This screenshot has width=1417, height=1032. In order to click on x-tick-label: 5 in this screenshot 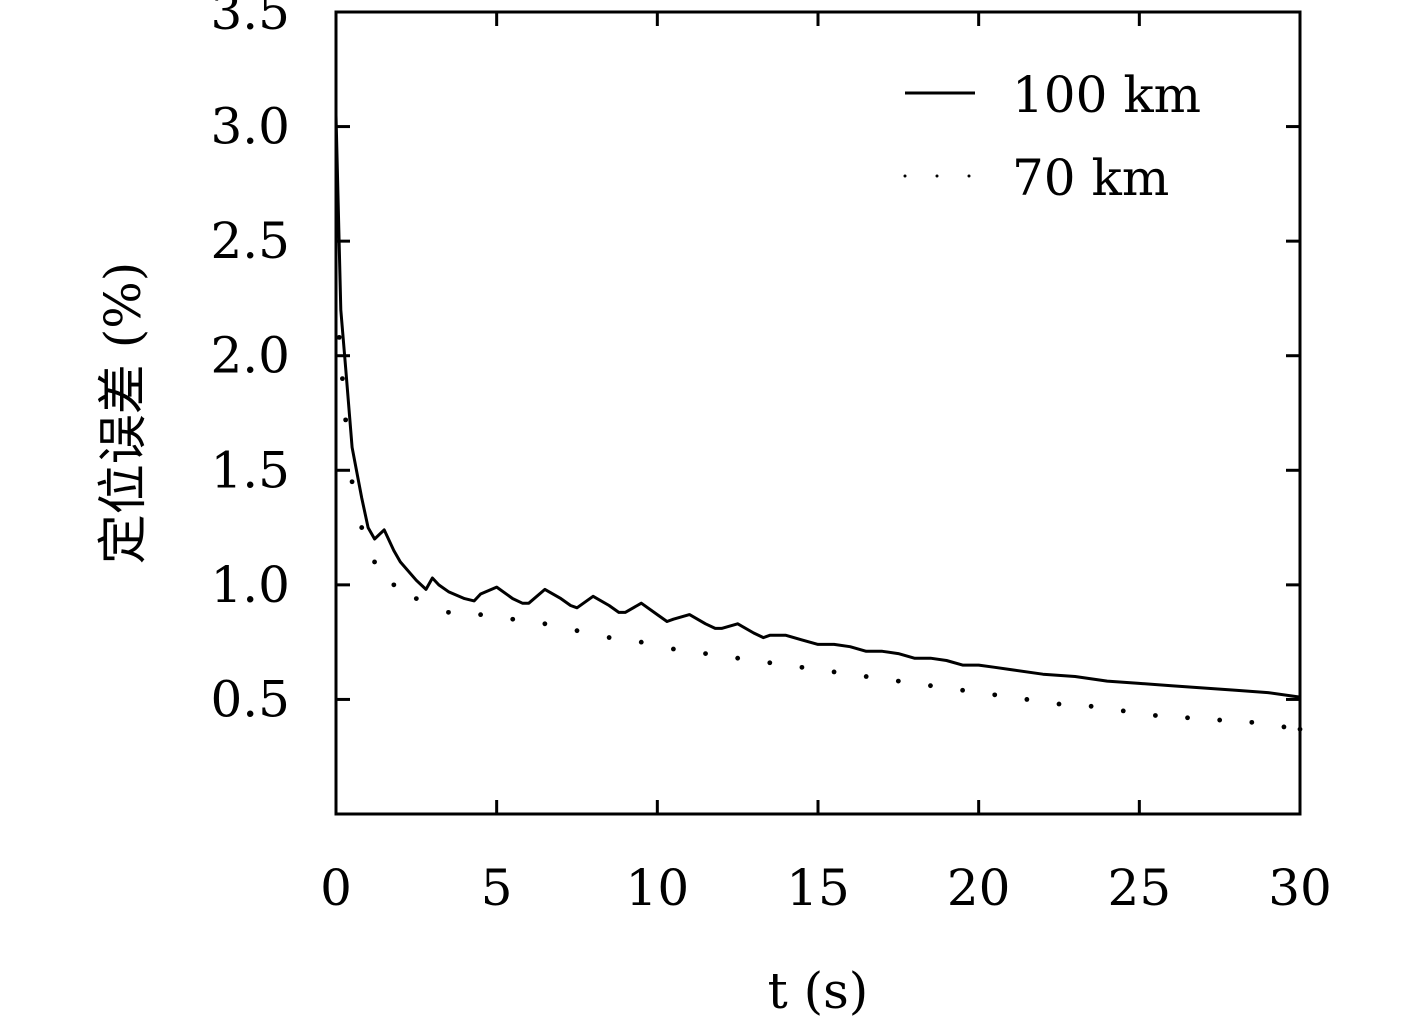, I will do `click(497, 888)`.